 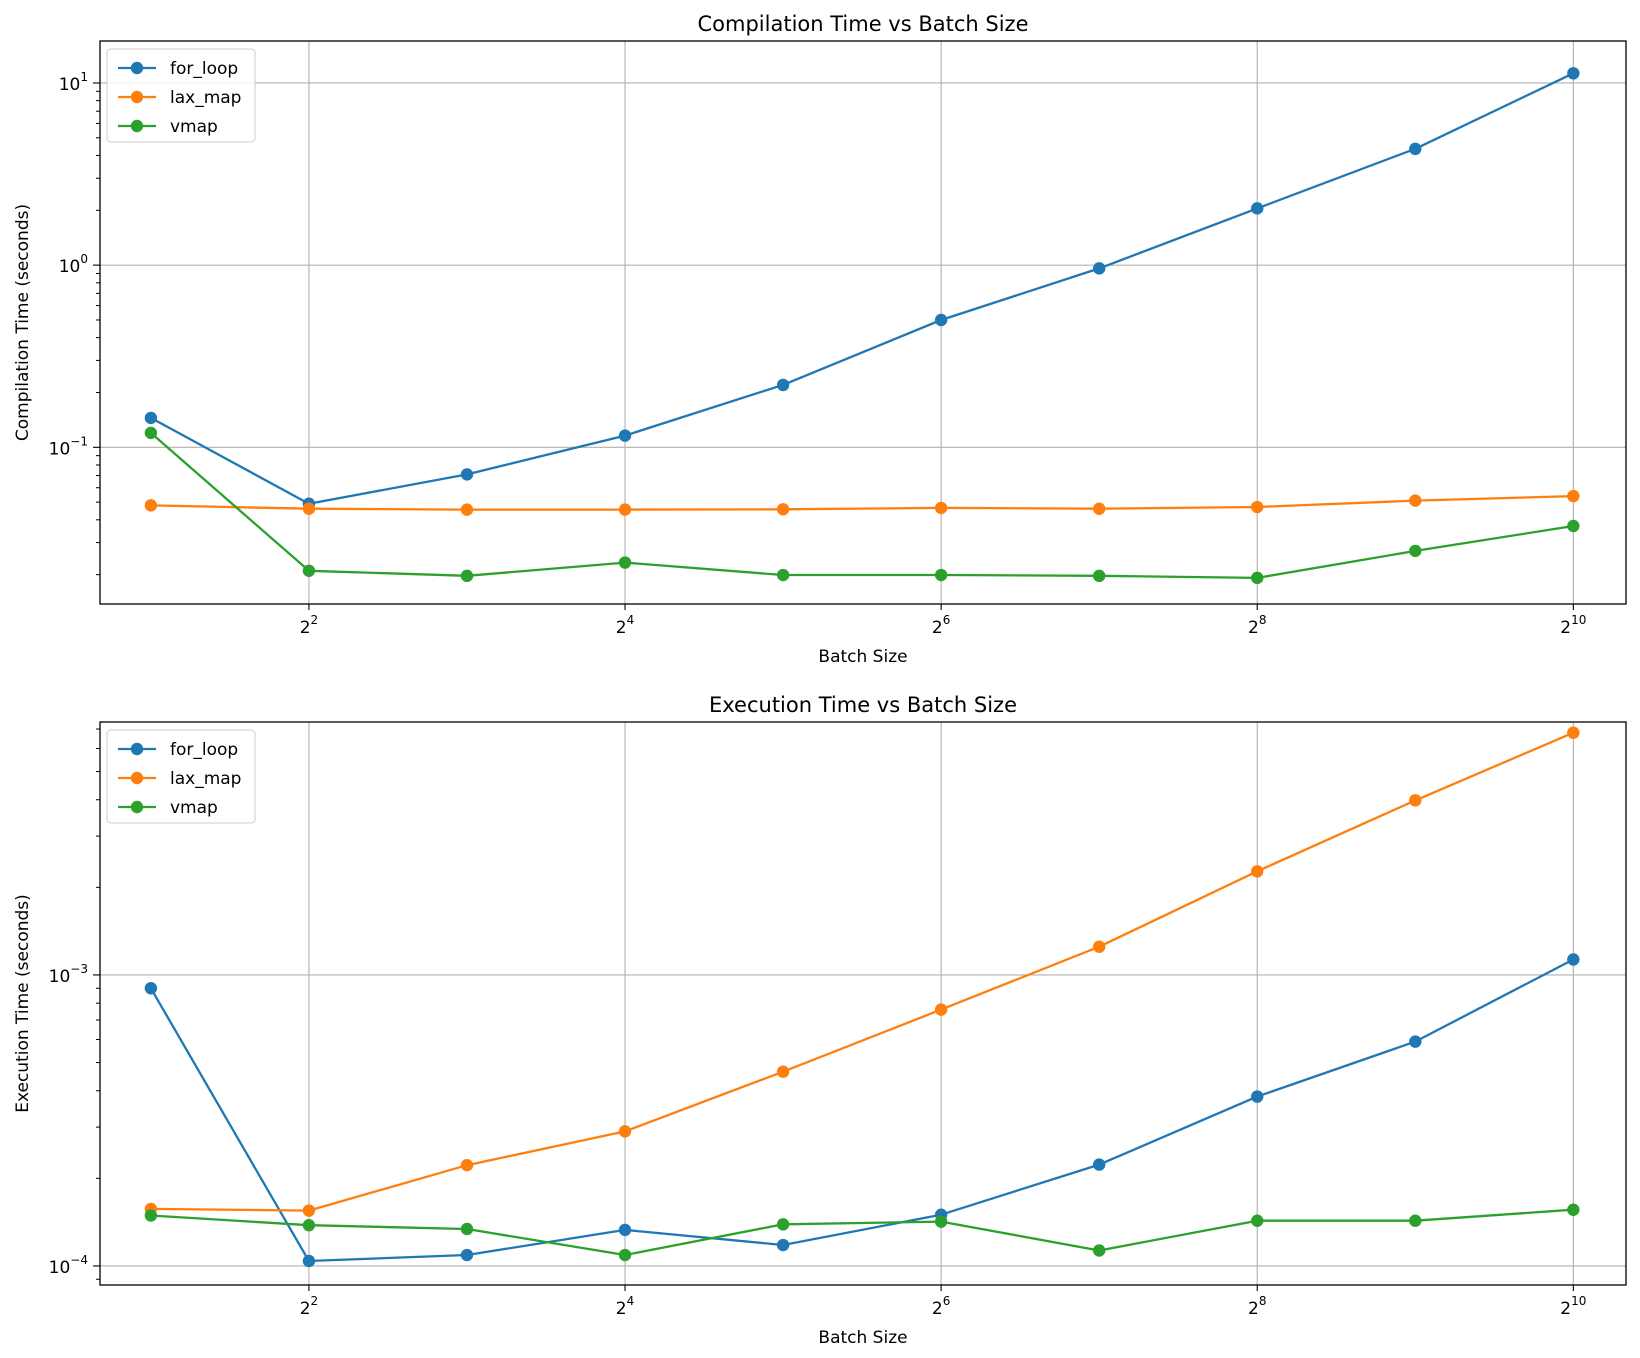 I want to click on y-tick-exponent: −1, so click(x=79, y=441).